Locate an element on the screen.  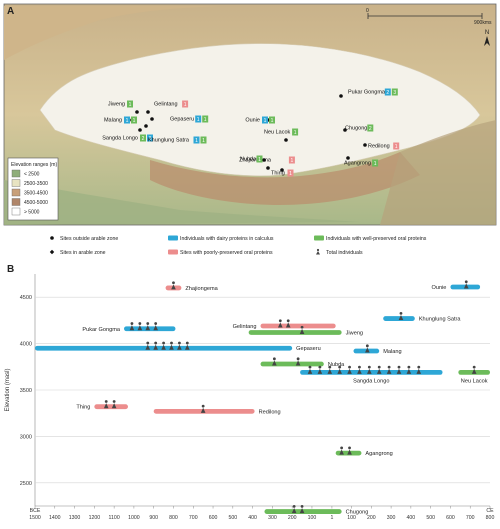
y-tick-label-4500: 4500 is located at coordinates (26, 298).